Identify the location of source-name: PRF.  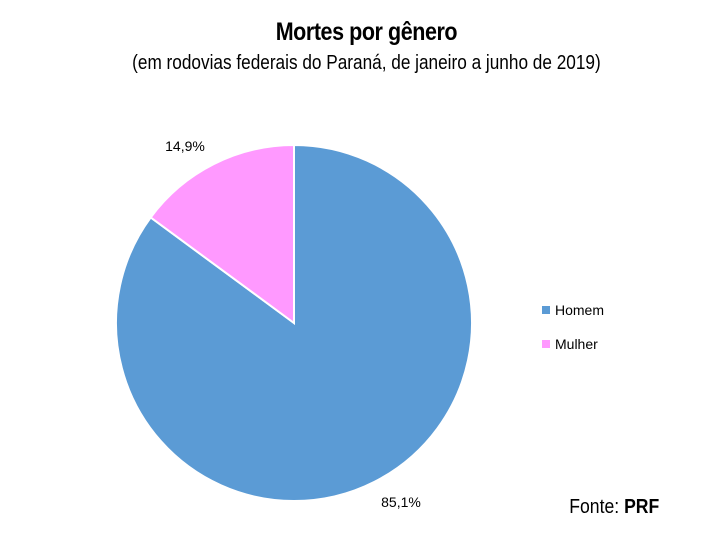
(641, 507).